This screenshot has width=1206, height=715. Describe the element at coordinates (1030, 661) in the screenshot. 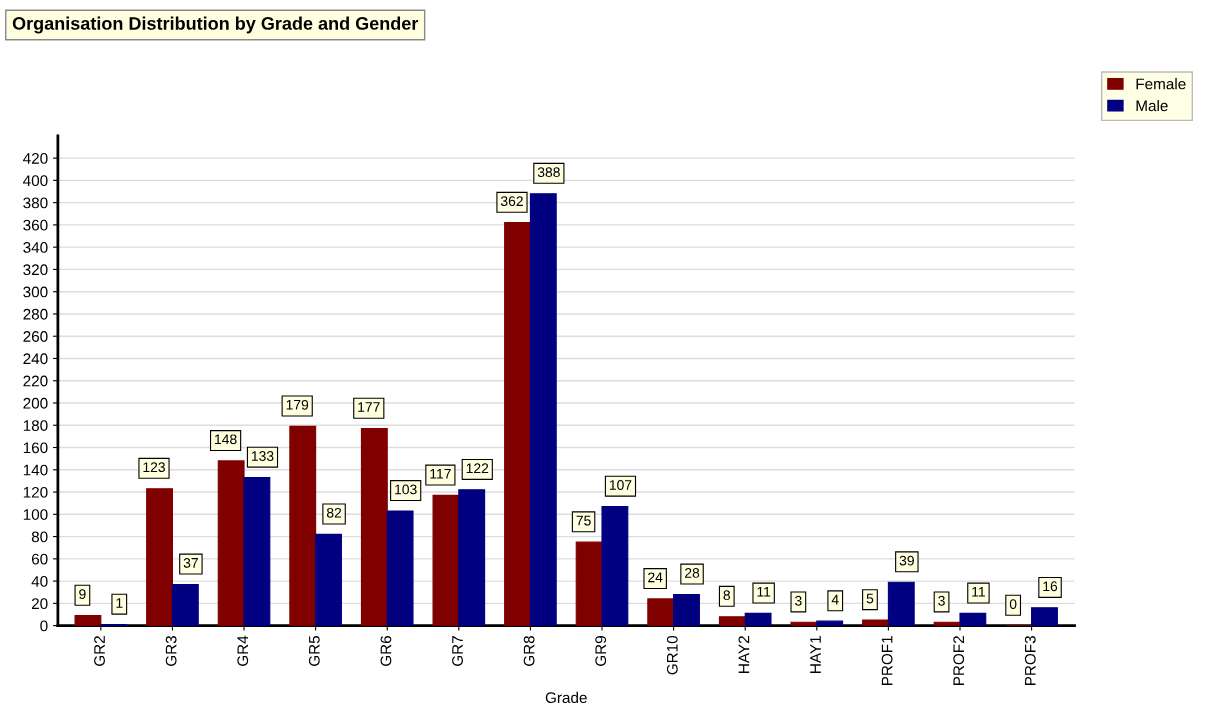

I see `x-tick-label: PROF3` at that location.